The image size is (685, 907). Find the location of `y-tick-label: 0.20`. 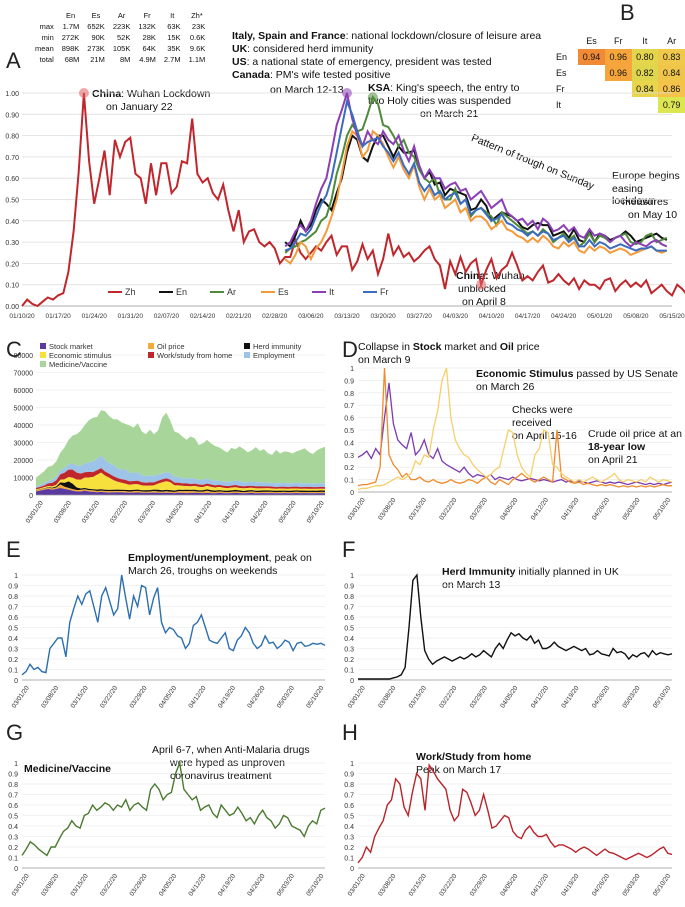

y-tick-label: 0.20 is located at coordinates (12, 264).